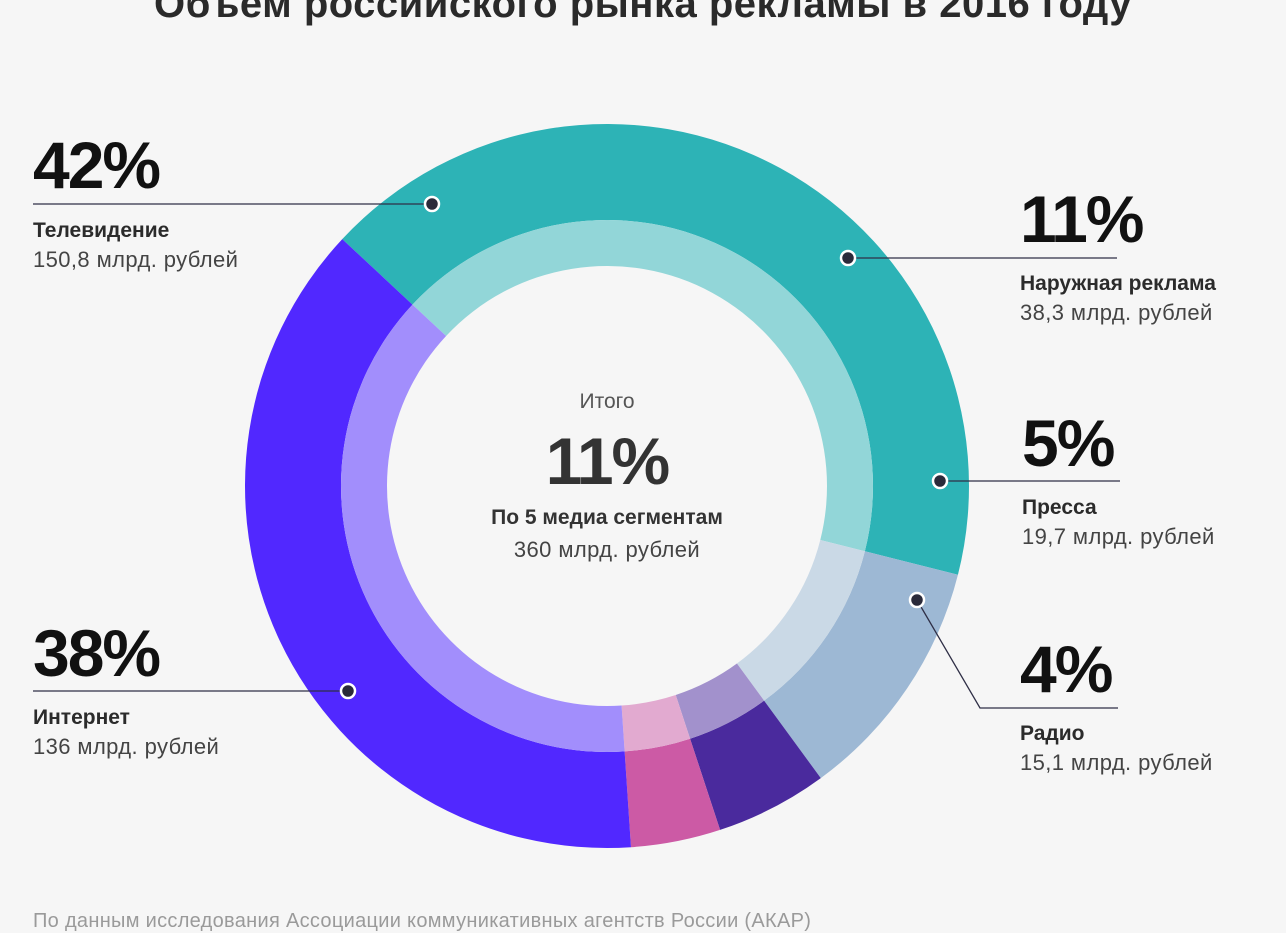  What do you see at coordinates (800, 620) in the screenshot?
I see `slice-inner-outdoor` at bounding box center [800, 620].